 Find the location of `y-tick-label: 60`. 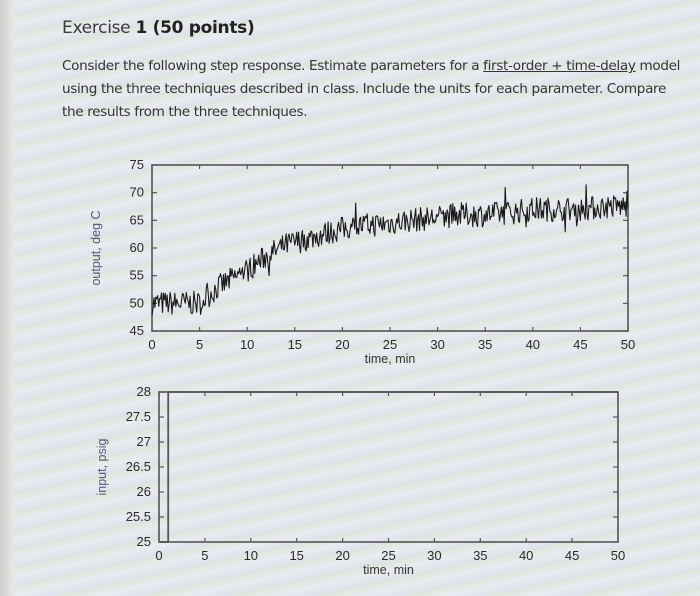

y-tick-label: 60 is located at coordinates (137, 247).